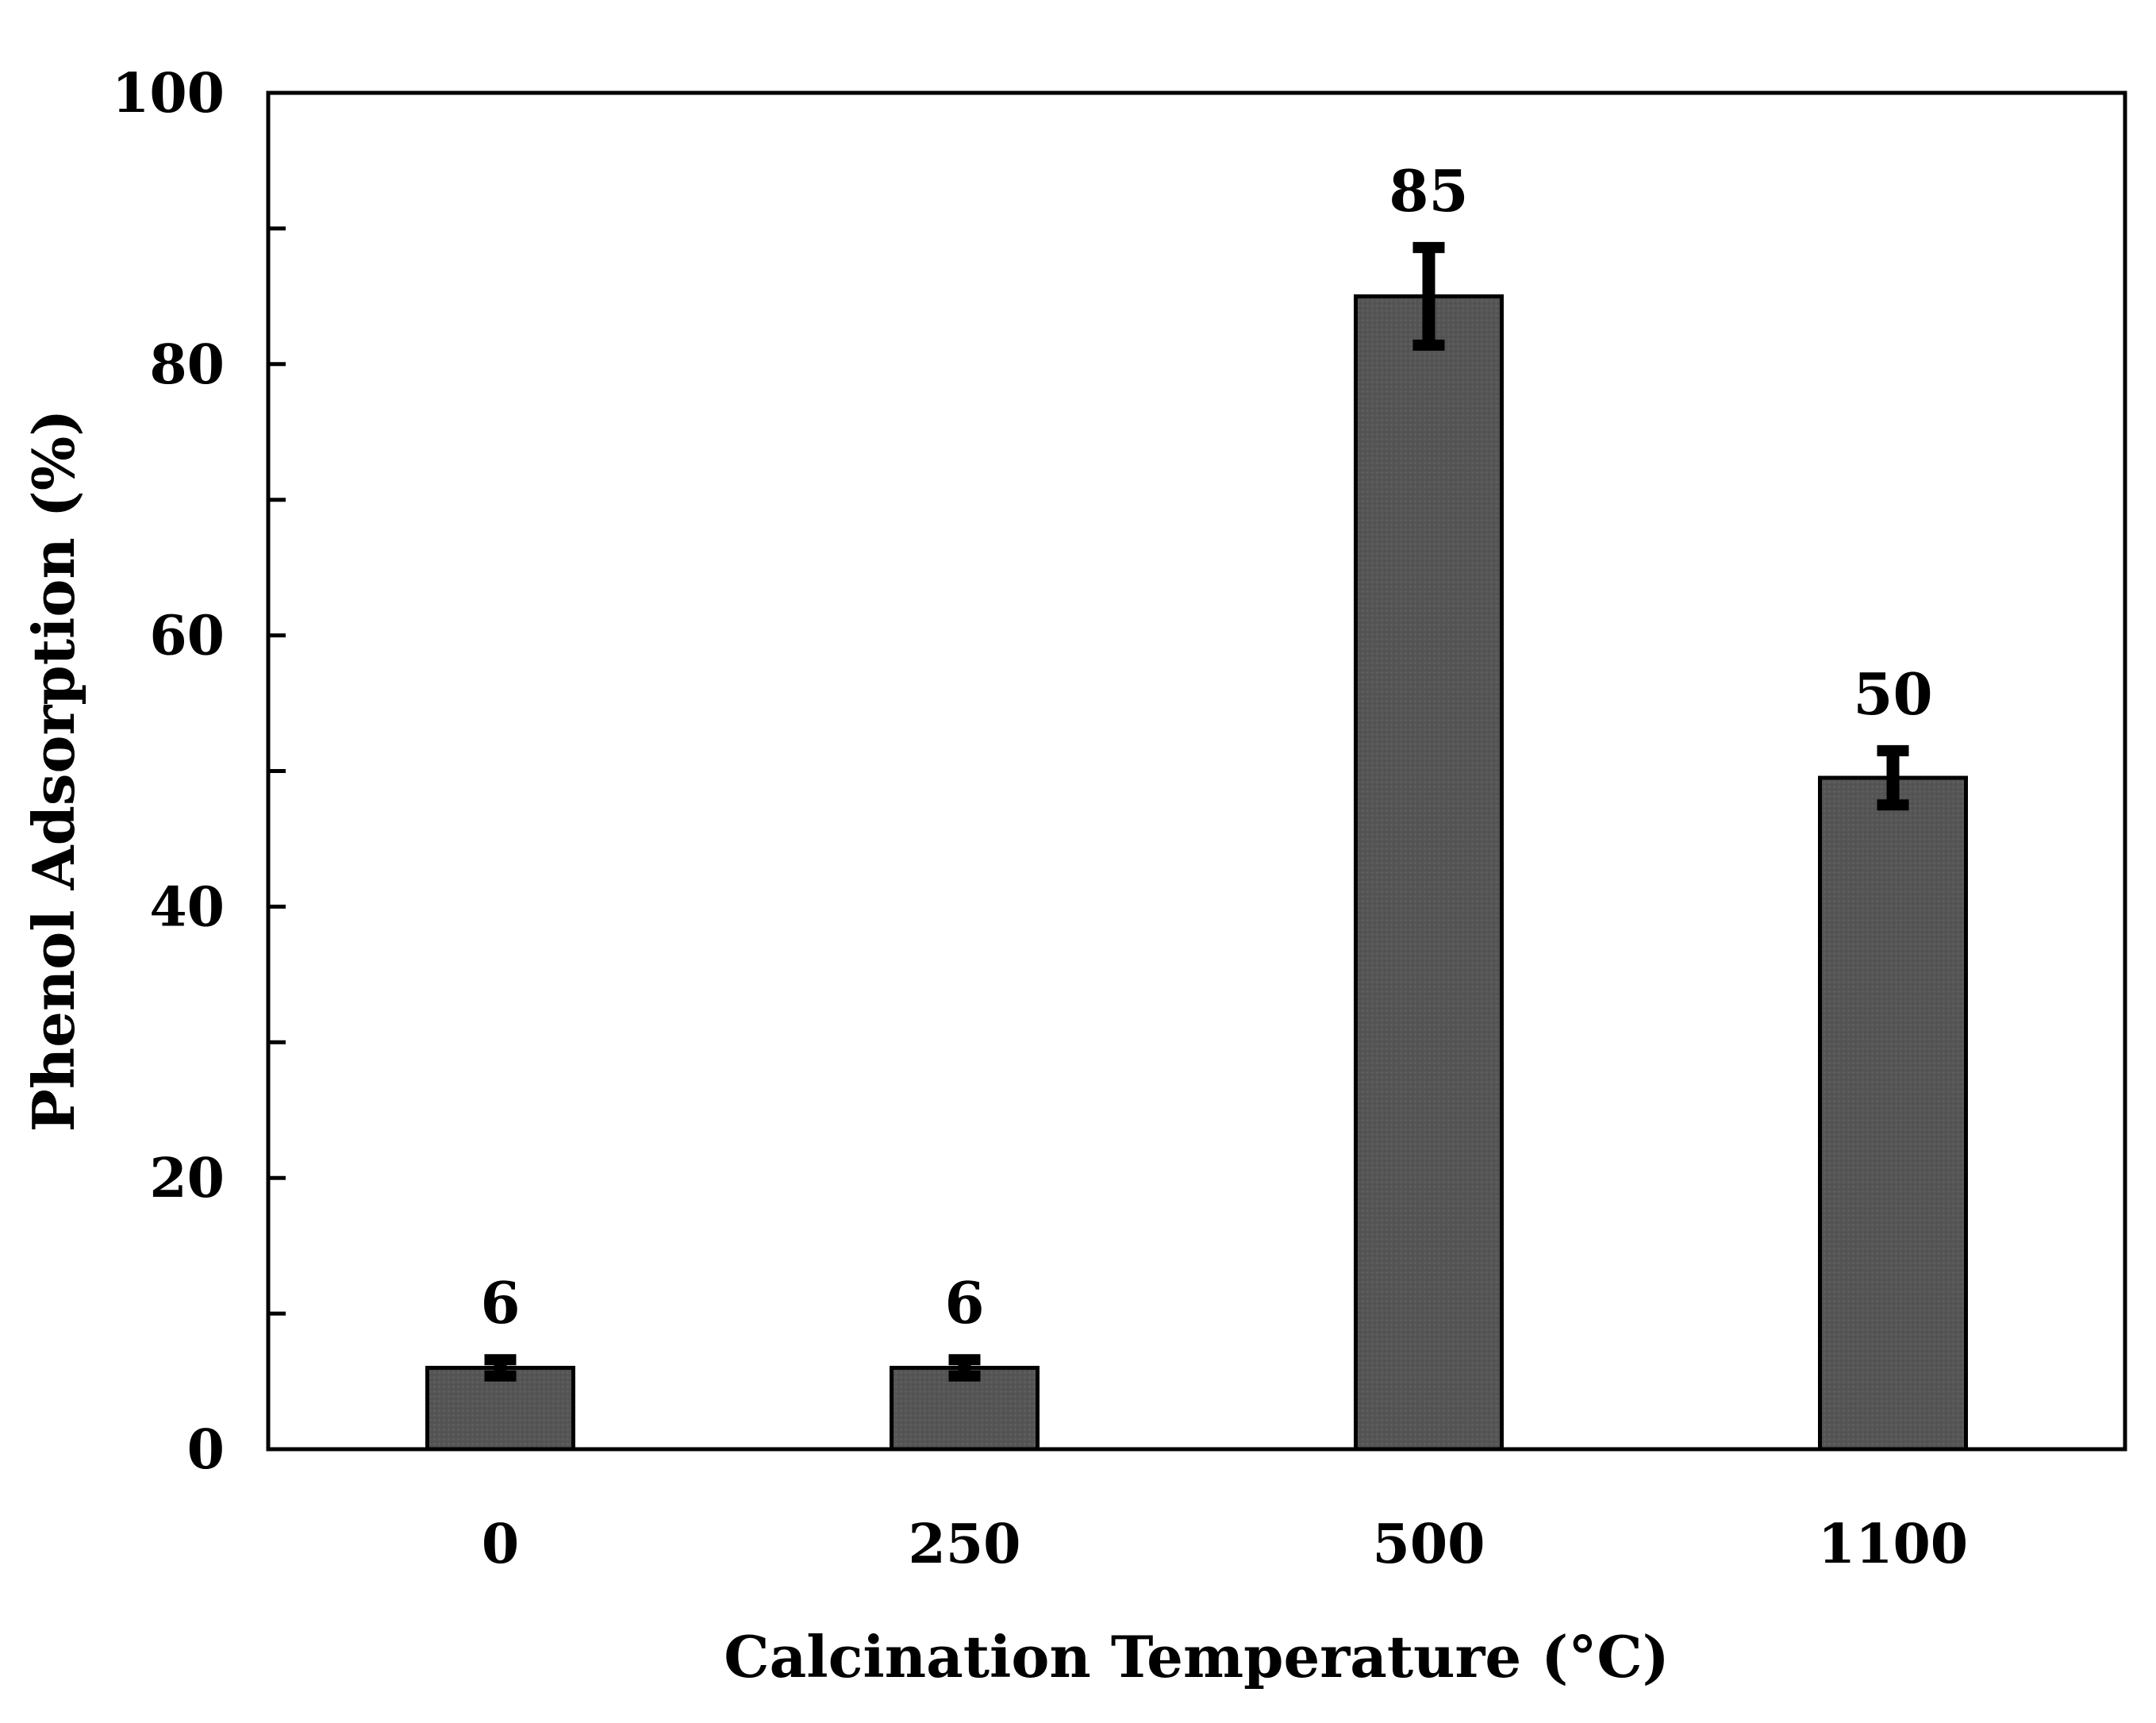  Describe the element at coordinates (1892, 694) in the screenshot. I see `bar-value-label: 50` at that location.